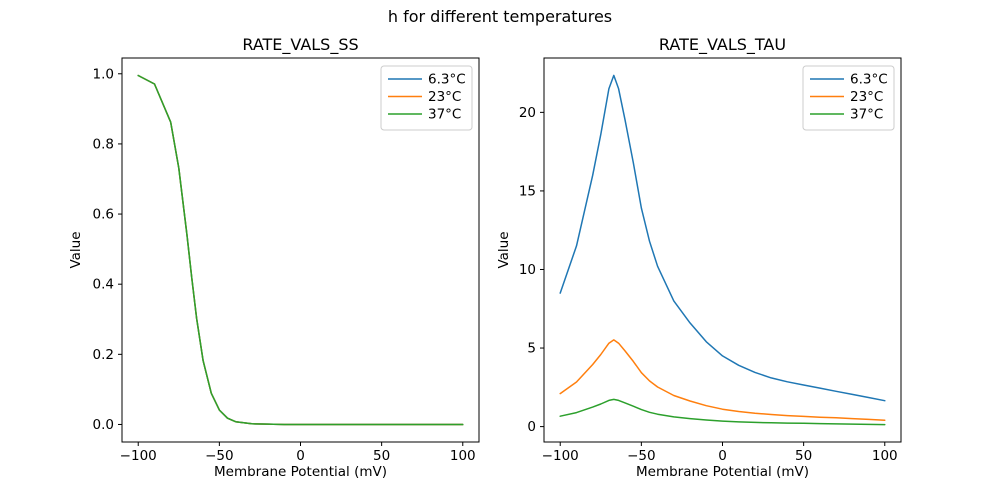 This screenshot has width=1000, height=500. What do you see at coordinates (531, 427) in the screenshot?
I see `y-tick-label: 0` at bounding box center [531, 427].